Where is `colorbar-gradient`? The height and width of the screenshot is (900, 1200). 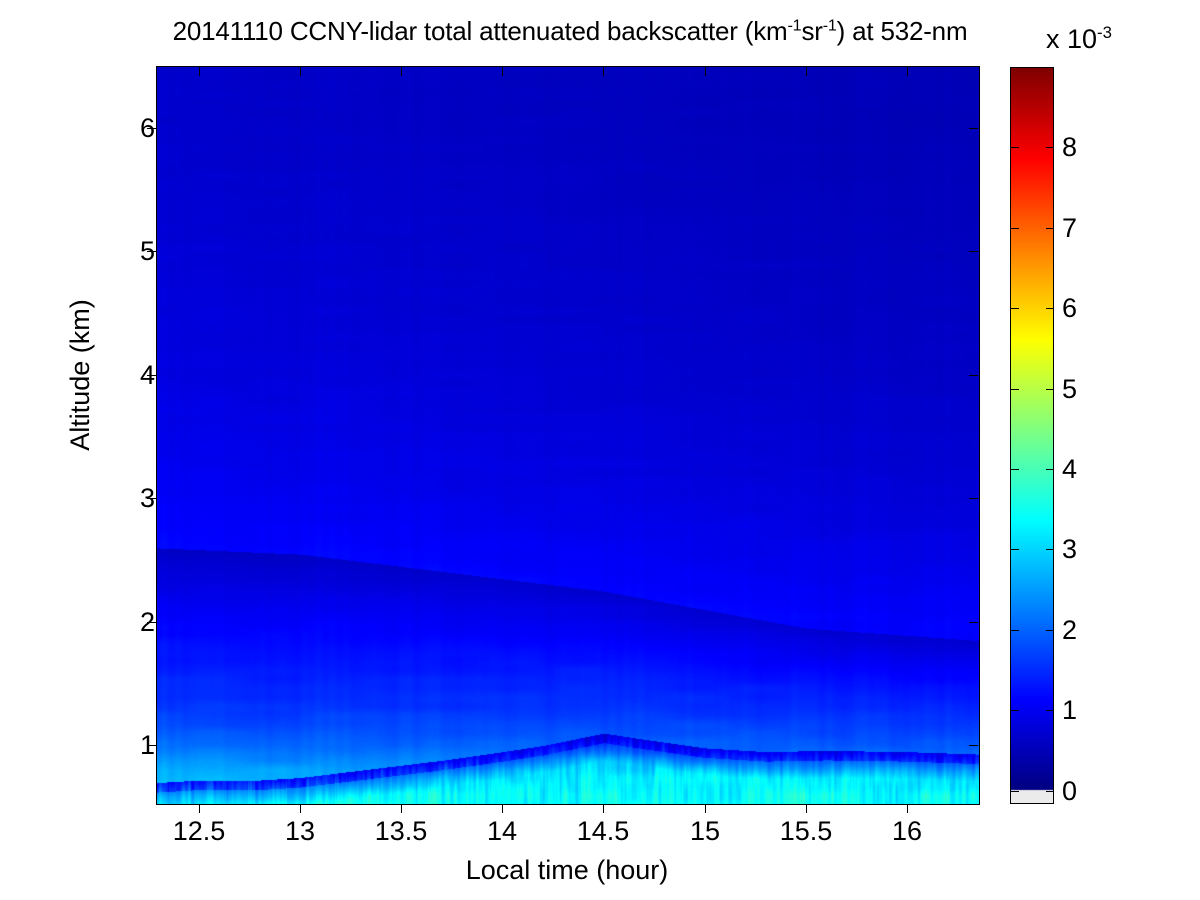
colorbar-gradient is located at coordinates (1032, 435).